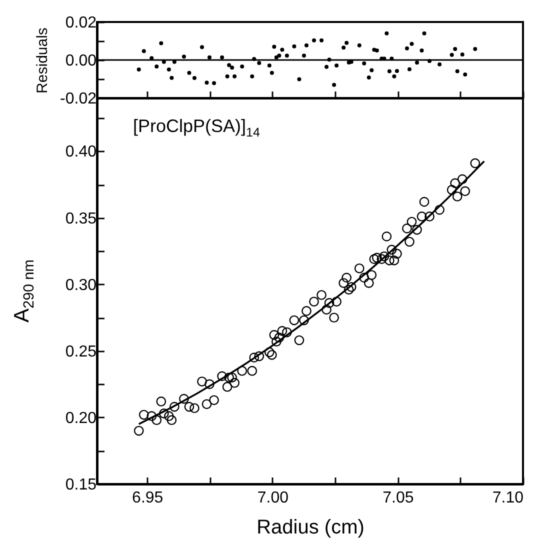 Image resolution: width=540 pixels, height=546 pixels. Describe the element at coordinates (81, 219) in the screenshot. I see `y-tick-label: 0.35` at that location.